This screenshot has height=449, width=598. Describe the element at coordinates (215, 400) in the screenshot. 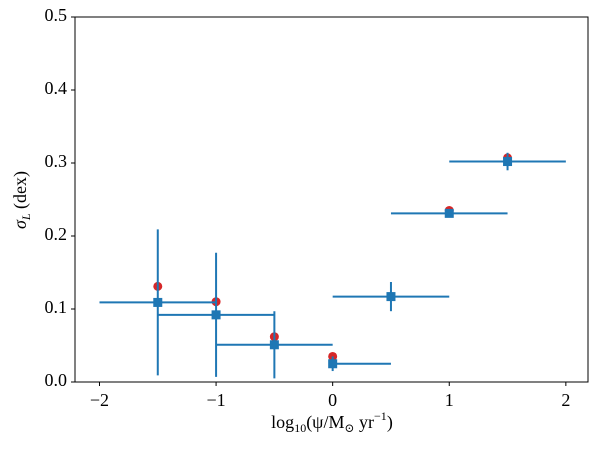

I see `x-tick-label: −1` at that location.